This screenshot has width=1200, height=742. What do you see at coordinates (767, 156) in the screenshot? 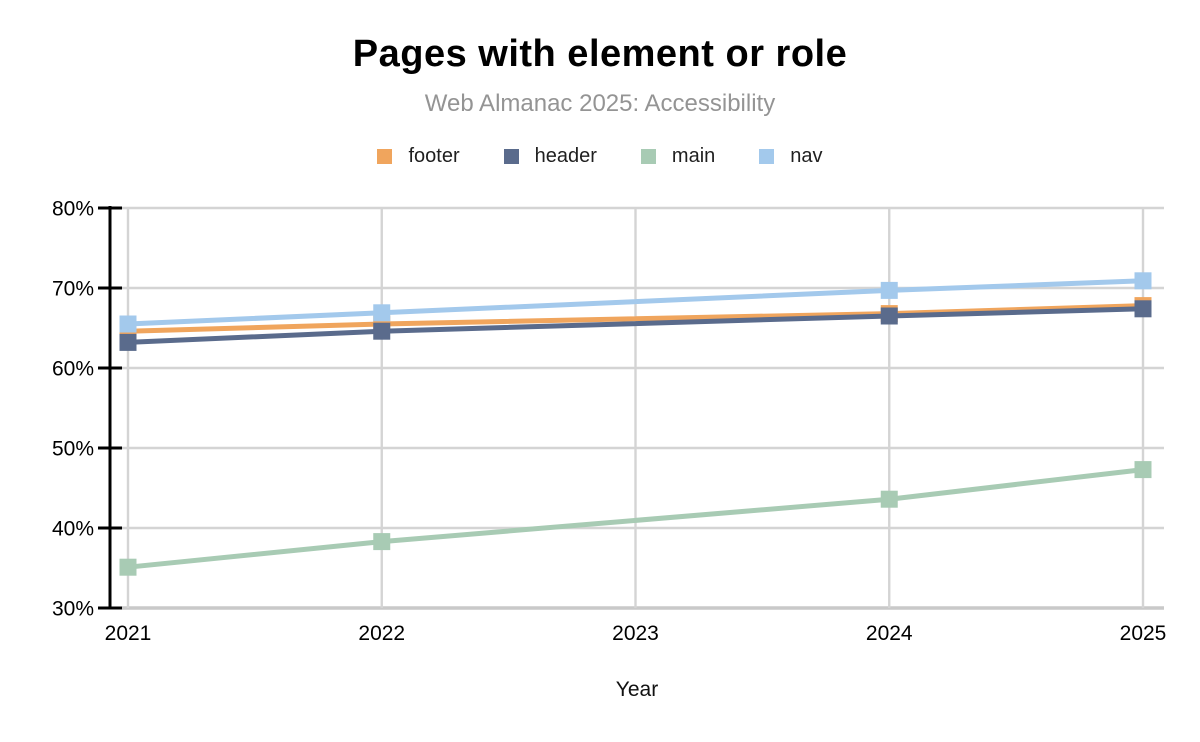
I see `legend-swatch-nav` at bounding box center [767, 156].